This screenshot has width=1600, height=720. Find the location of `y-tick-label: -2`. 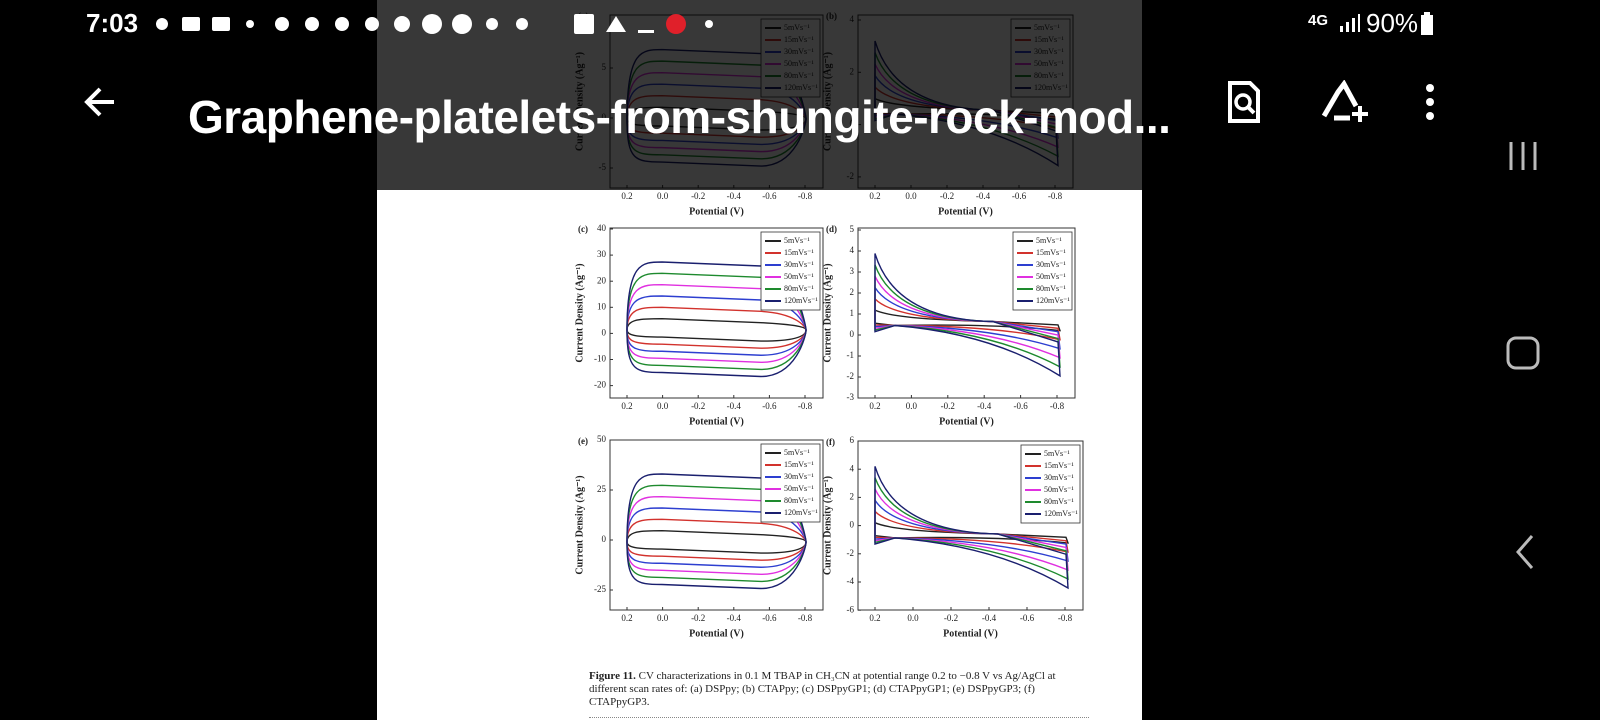

y-tick-label: -2 is located at coordinates (851, 376).